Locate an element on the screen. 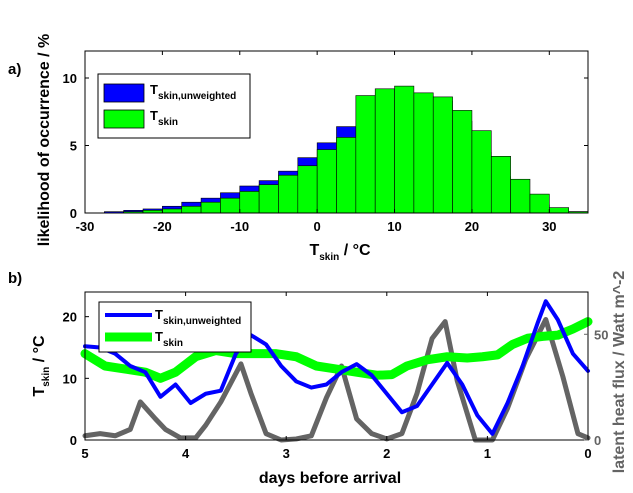 This screenshot has width=633, height=493. panel-b-legend-box is located at coordinates (175, 327).